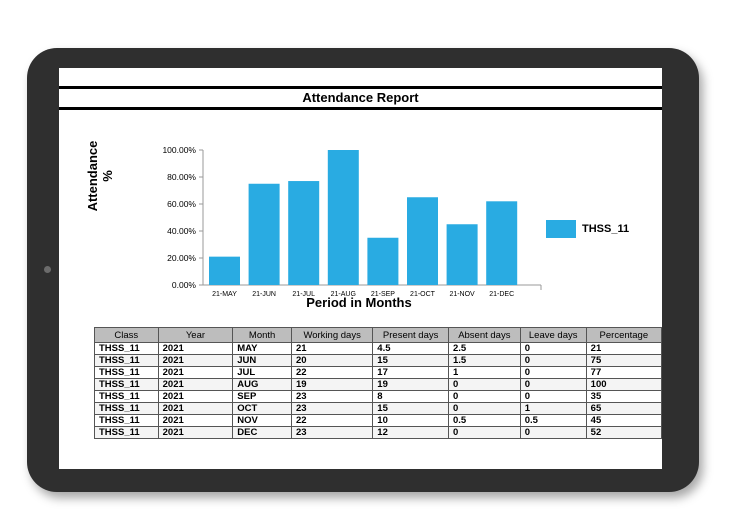 This screenshot has height=514, width=733. What do you see at coordinates (92, 176) in the screenshot?
I see `y-axis-label-line1: Attendance` at bounding box center [92, 176].